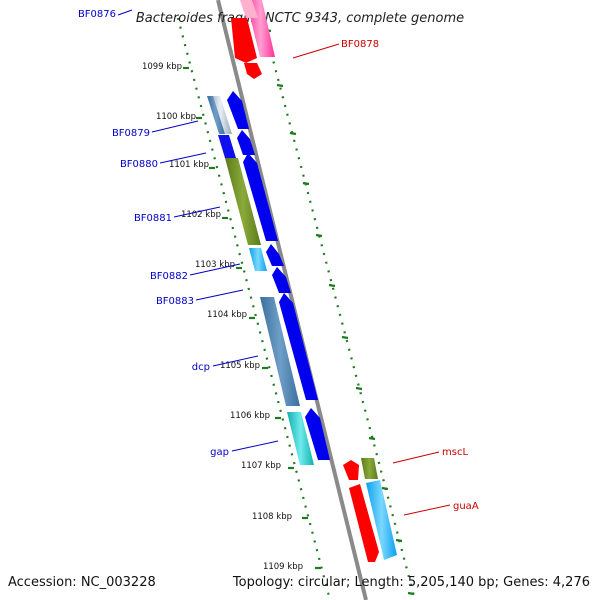 The width and height of the screenshot is (600, 600). What do you see at coordinates (300, 438) in the screenshot?
I see `gene-feature-teal` at bounding box center [300, 438].